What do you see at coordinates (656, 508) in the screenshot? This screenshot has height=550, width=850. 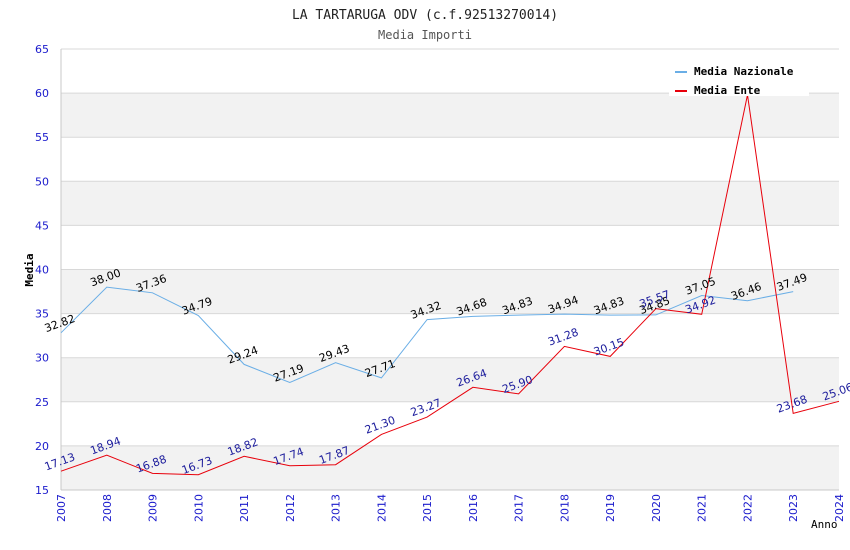 I see `x-tick-label: 2020` at bounding box center [656, 508].